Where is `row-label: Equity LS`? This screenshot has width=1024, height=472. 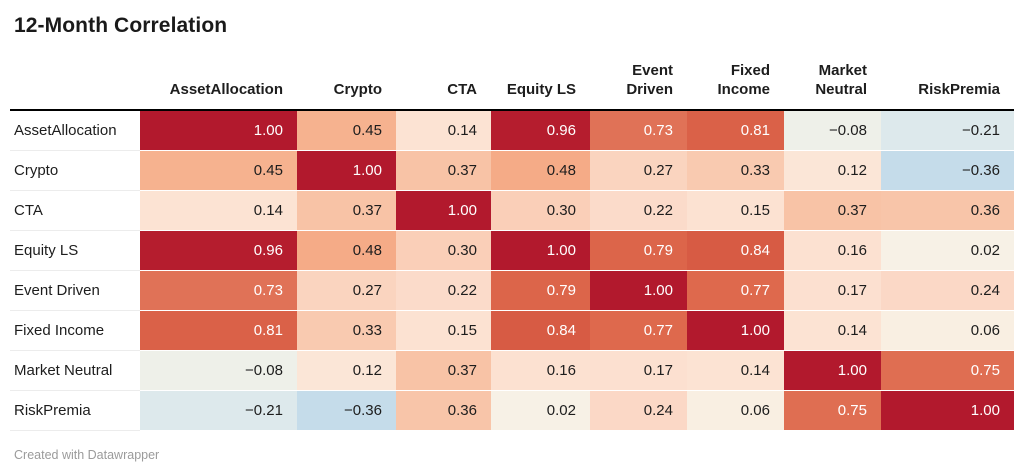
row-label: Equity LS is located at coordinates (75, 250).